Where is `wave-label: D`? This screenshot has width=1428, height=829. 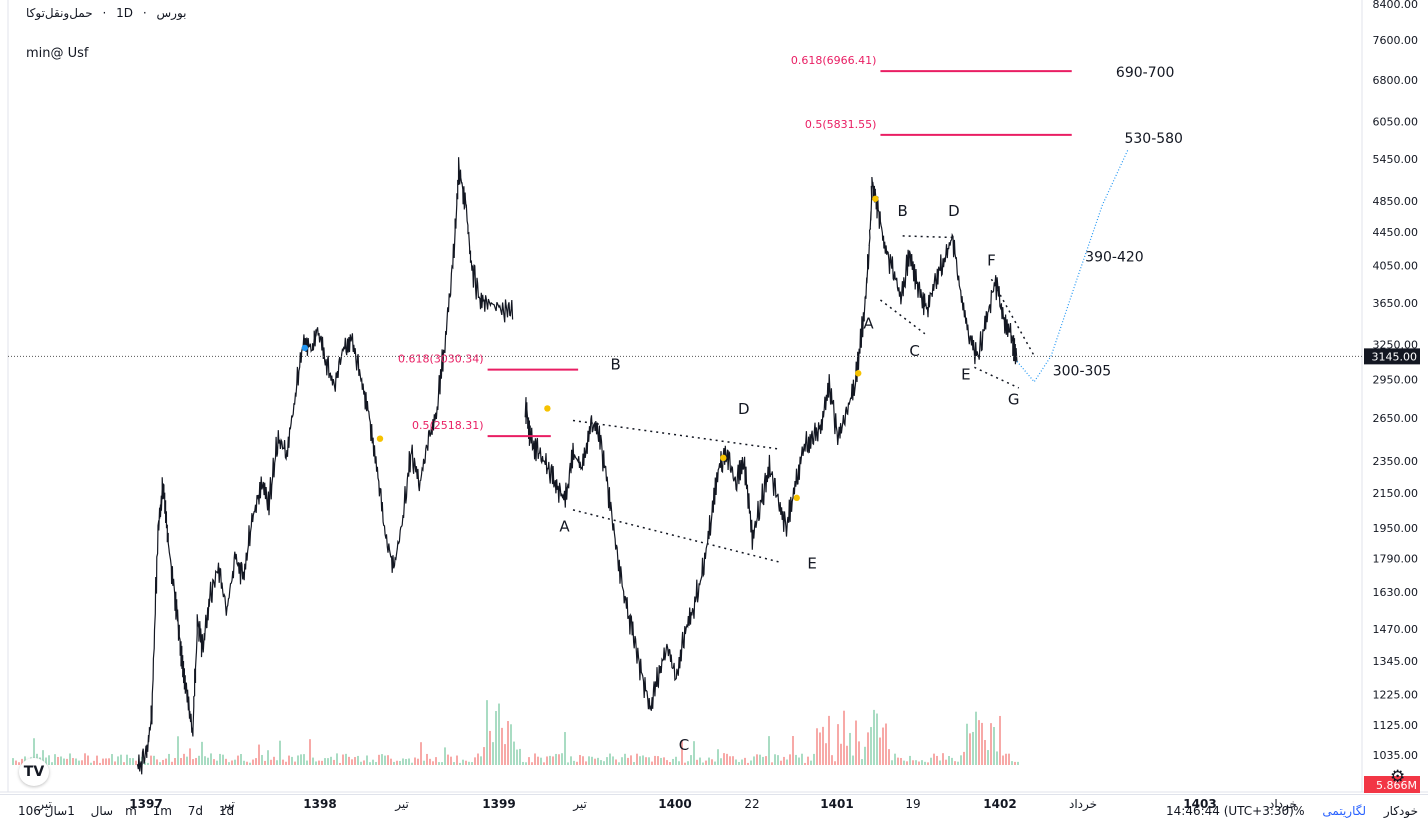 wave-label: D is located at coordinates (954, 211).